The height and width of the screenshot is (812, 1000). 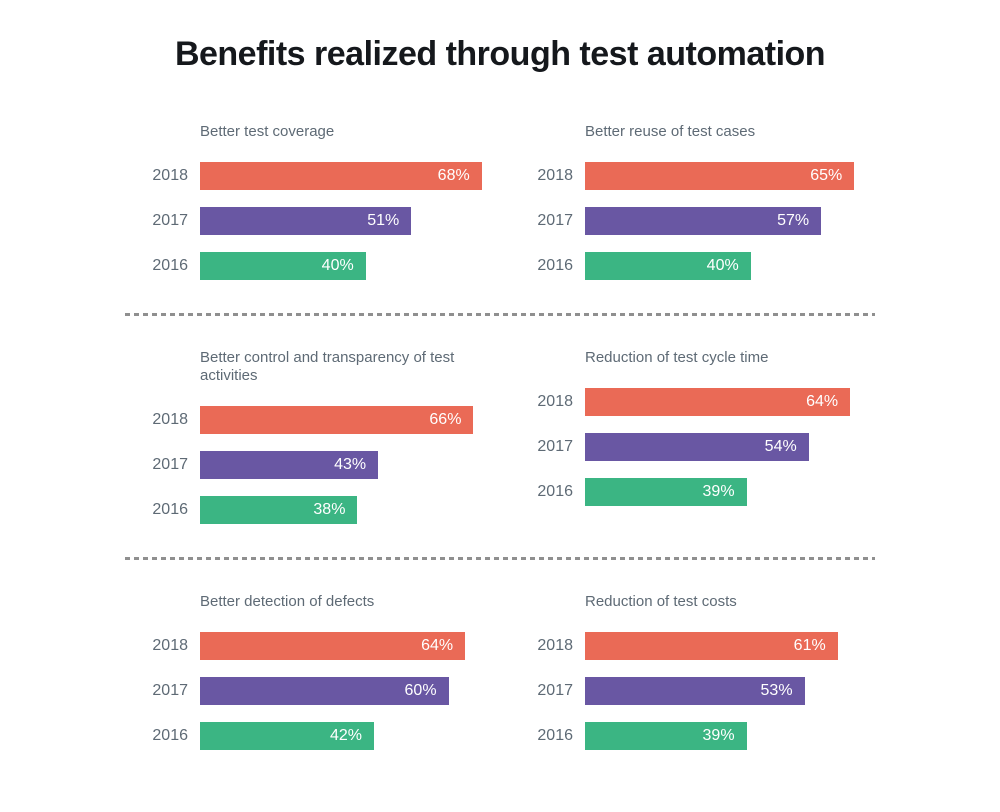 I want to click on bar-row: 2017 43%, so click(x=310, y=465).